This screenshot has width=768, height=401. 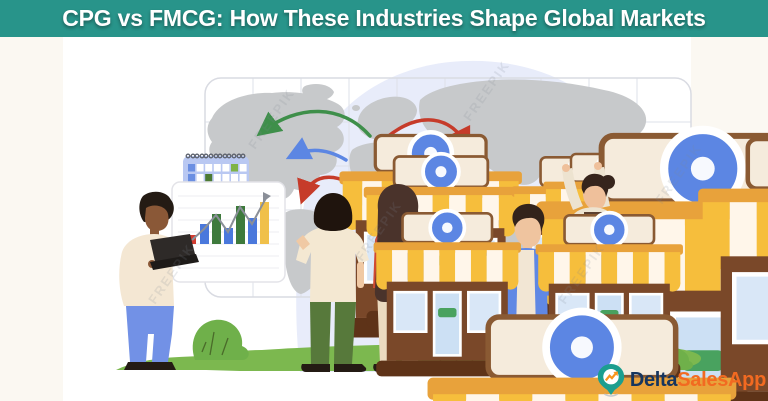 I want to click on analytics-whiteboard, so click(x=228, y=232).